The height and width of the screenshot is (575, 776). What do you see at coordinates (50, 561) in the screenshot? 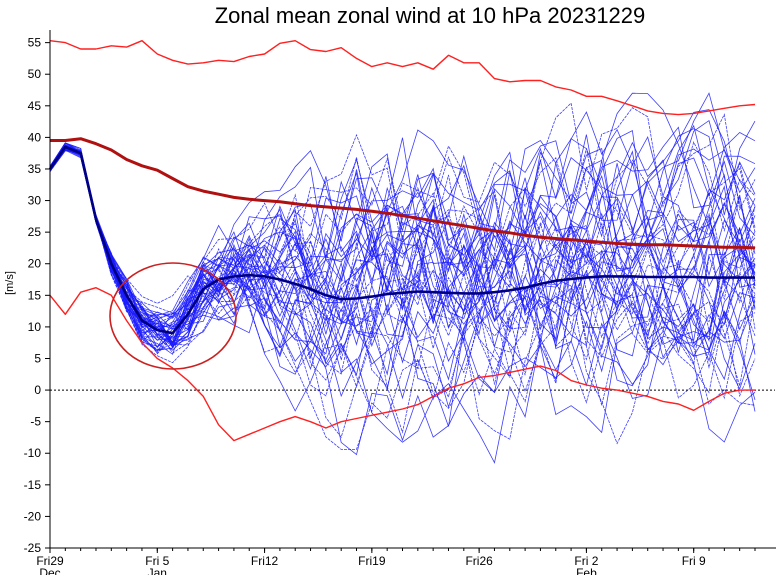
I see `x-tick-label: Fri29` at bounding box center [50, 561].